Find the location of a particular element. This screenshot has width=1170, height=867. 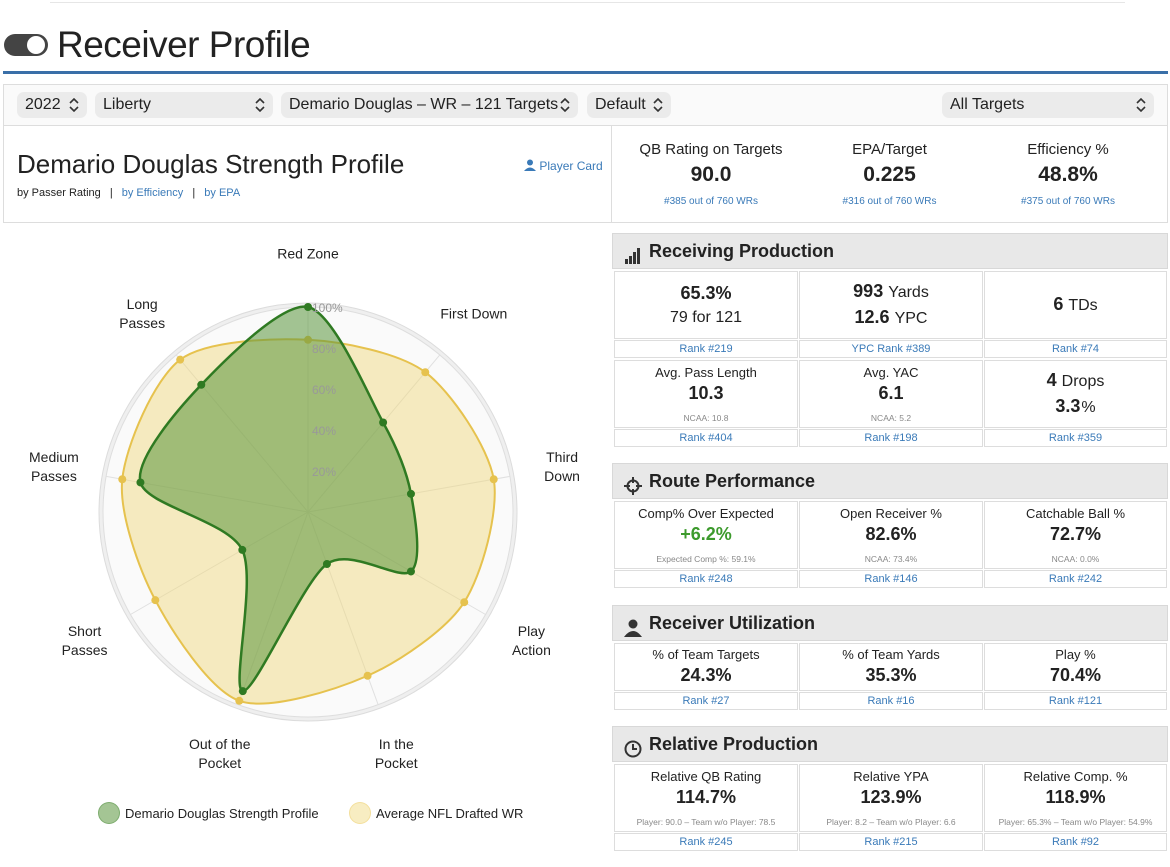

stat-value: 70.4% is located at coordinates (1075, 674).